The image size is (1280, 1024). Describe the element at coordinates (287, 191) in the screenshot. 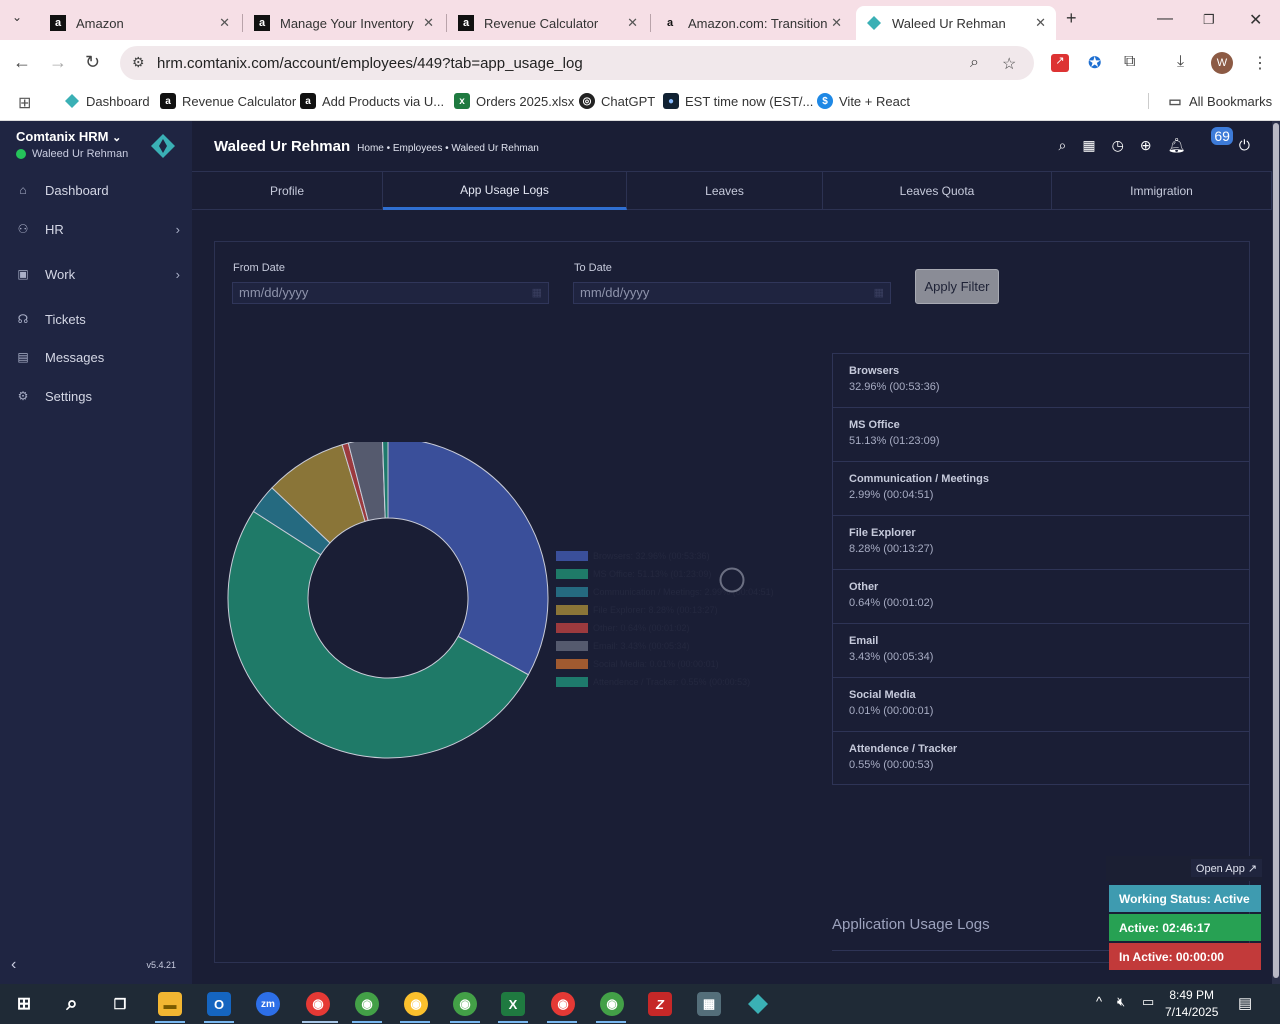

I see `tab-profile: Profile` at that location.